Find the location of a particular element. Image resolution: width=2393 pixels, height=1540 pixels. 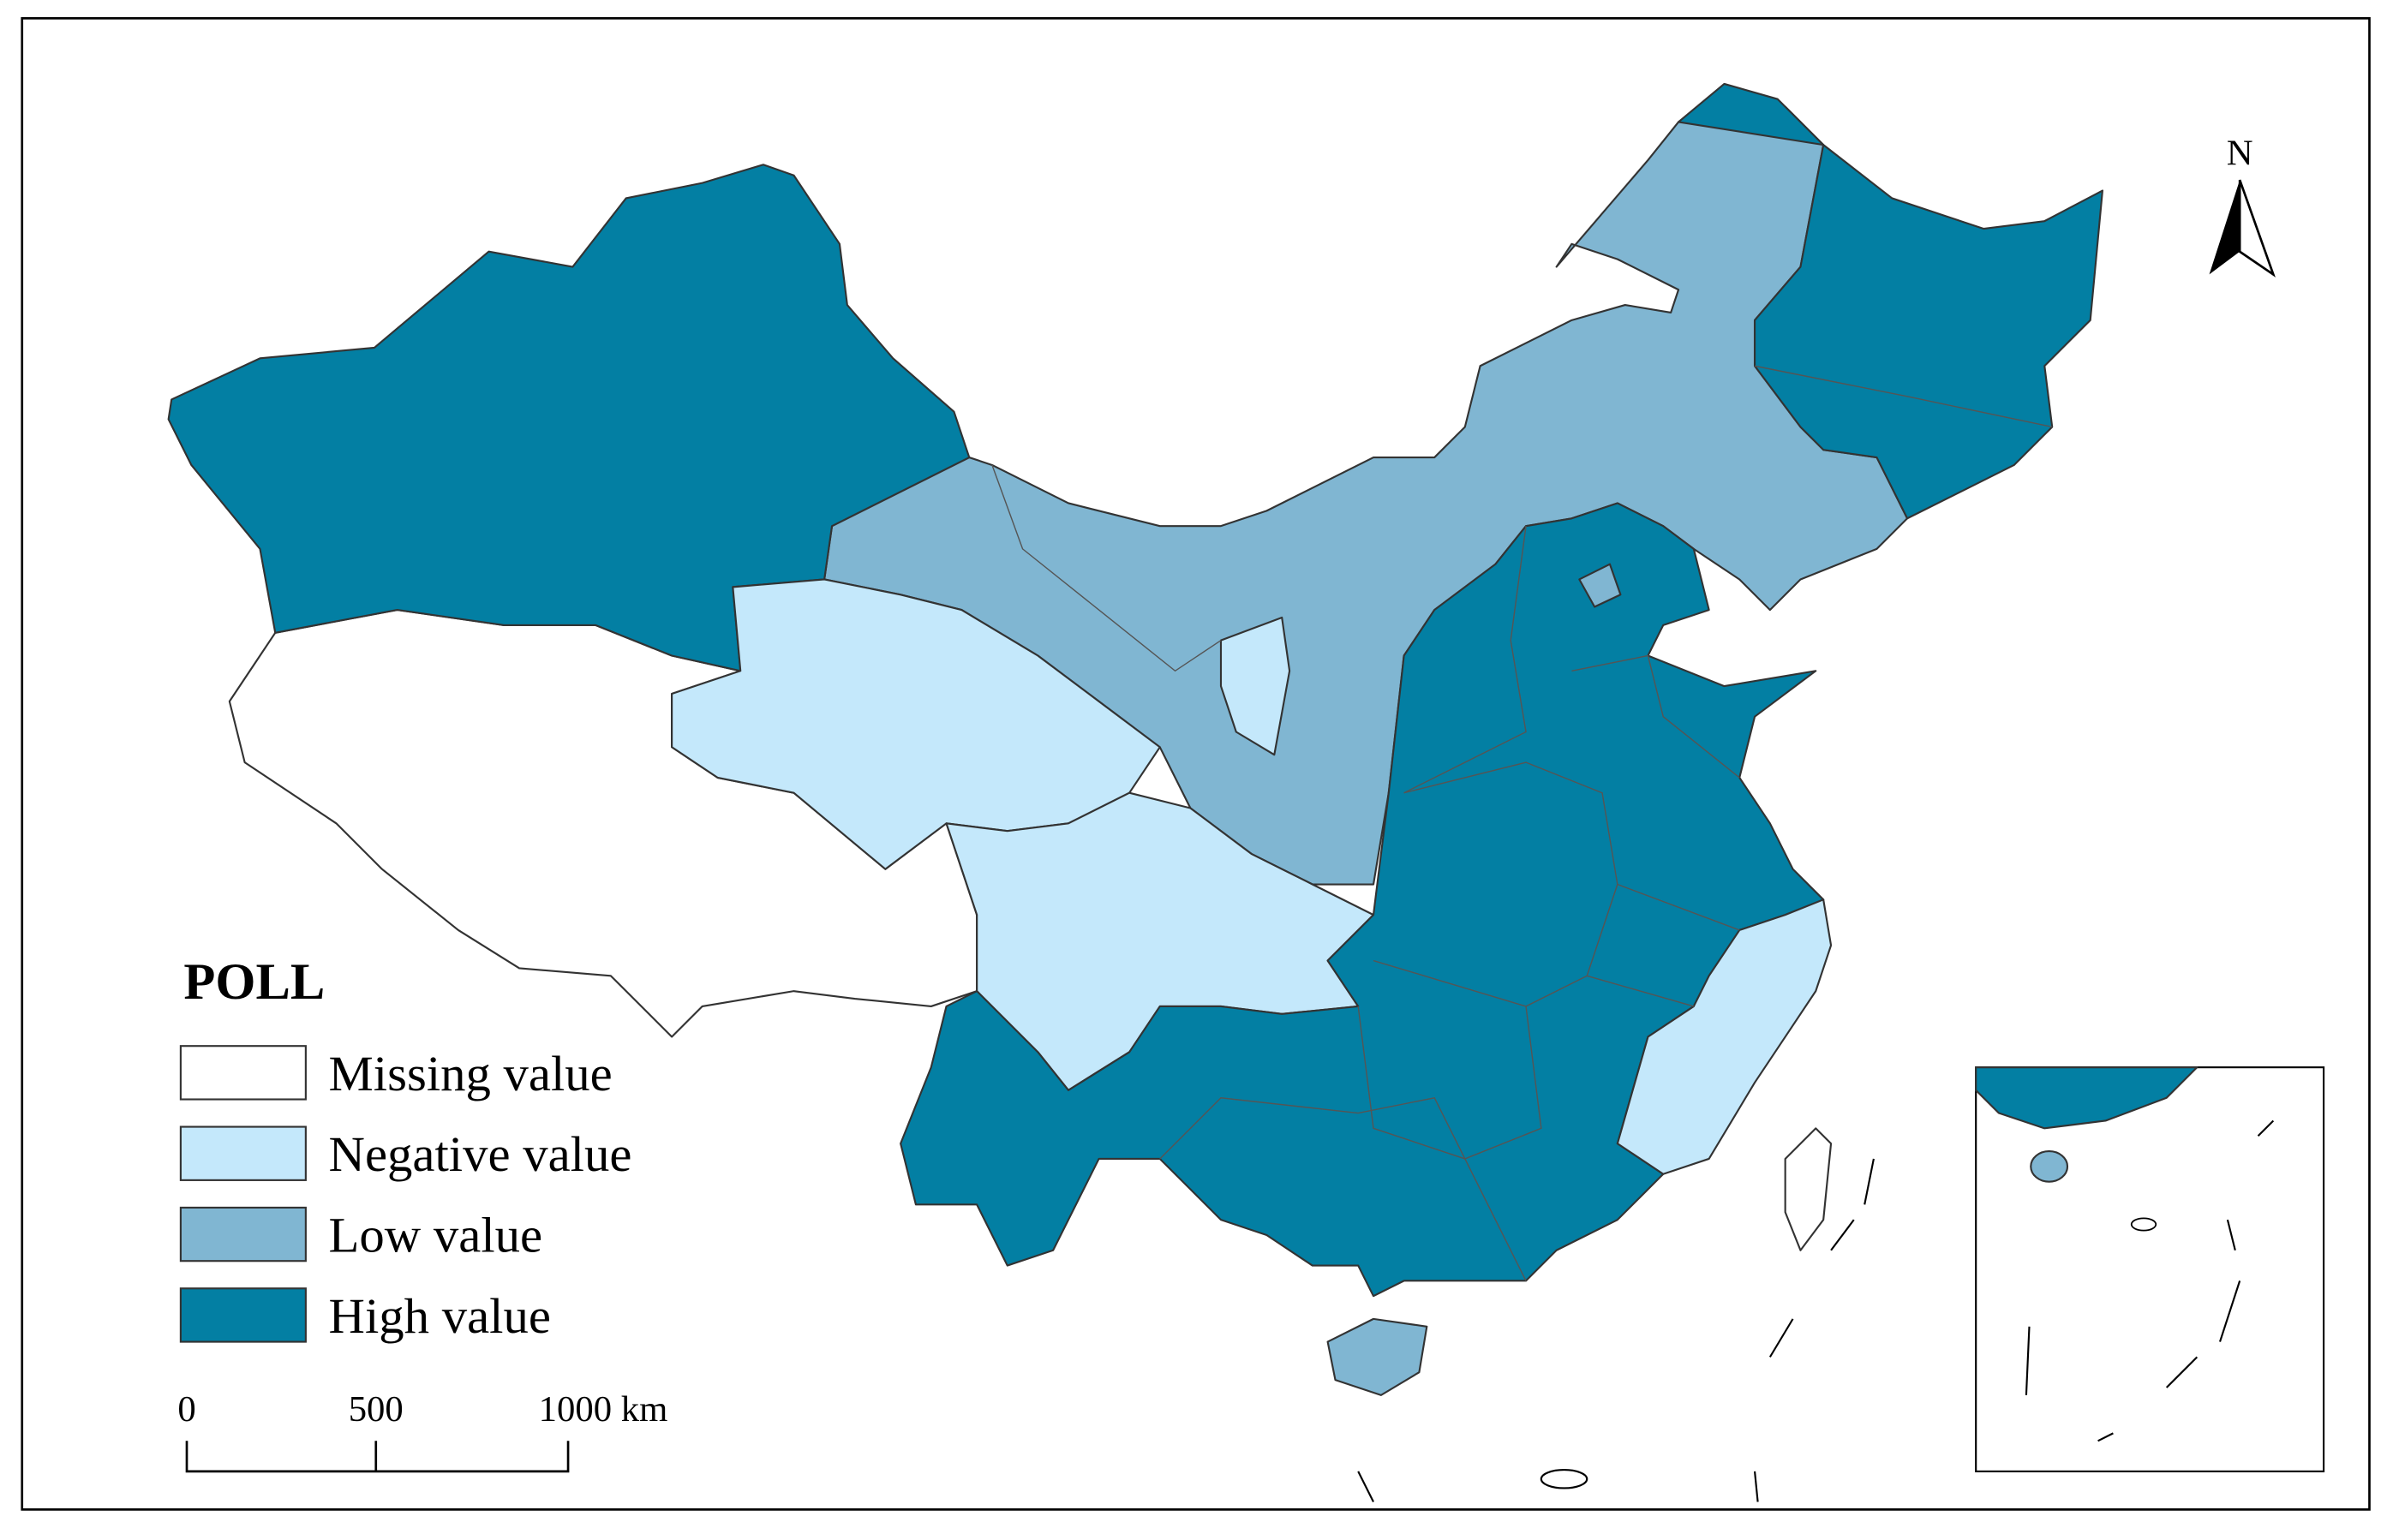

inset-map is located at coordinates (2150, 1269).